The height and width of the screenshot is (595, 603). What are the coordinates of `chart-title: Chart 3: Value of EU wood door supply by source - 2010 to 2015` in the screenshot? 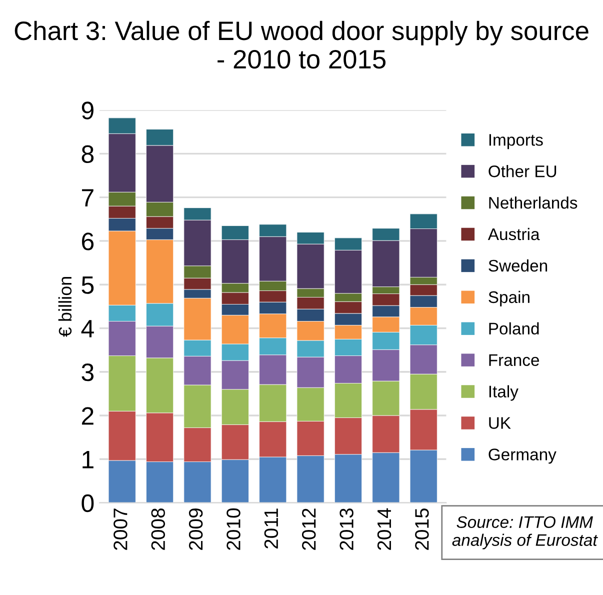 It's located at (301, 44).